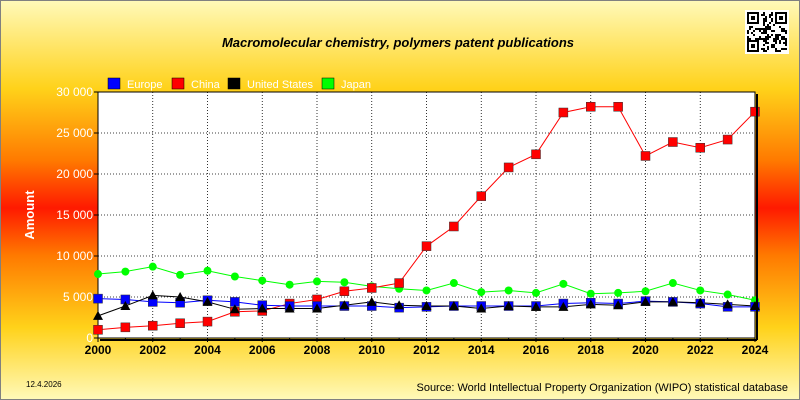  I want to click on y-tick-label: 15 000, so click(74, 215).